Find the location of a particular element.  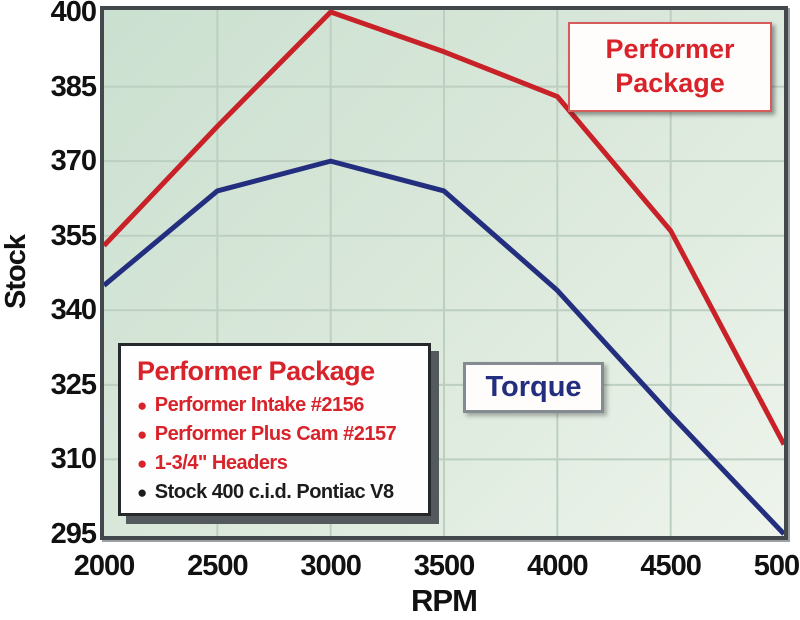

legend-item: ● Stock 400 c.i.d. Pontiac V8 is located at coordinates (275, 492).